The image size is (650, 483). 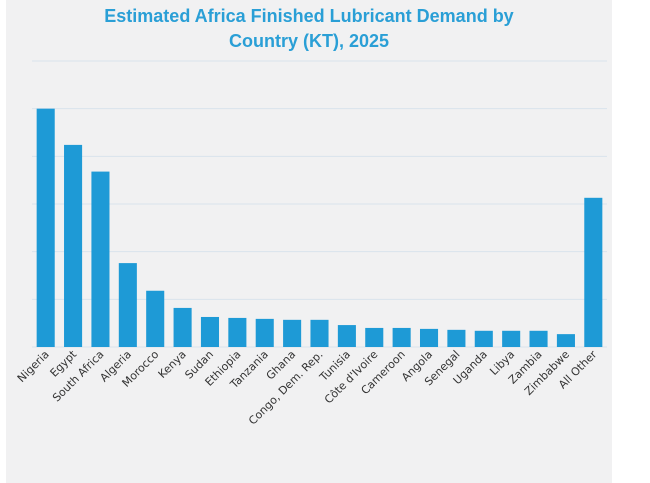 I want to click on bar-morocco, so click(x=155, y=318).